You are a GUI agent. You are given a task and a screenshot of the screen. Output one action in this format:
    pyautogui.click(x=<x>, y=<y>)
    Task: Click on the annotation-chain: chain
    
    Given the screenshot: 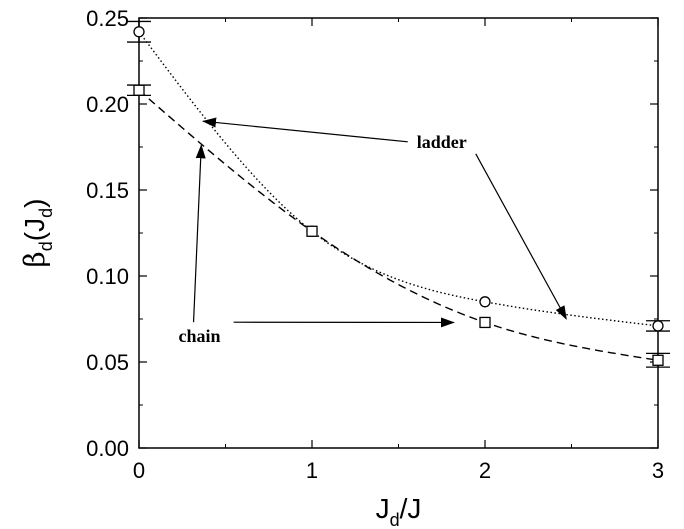 What is the action you would take?
    pyautogui.click(x=200, y=336)
    